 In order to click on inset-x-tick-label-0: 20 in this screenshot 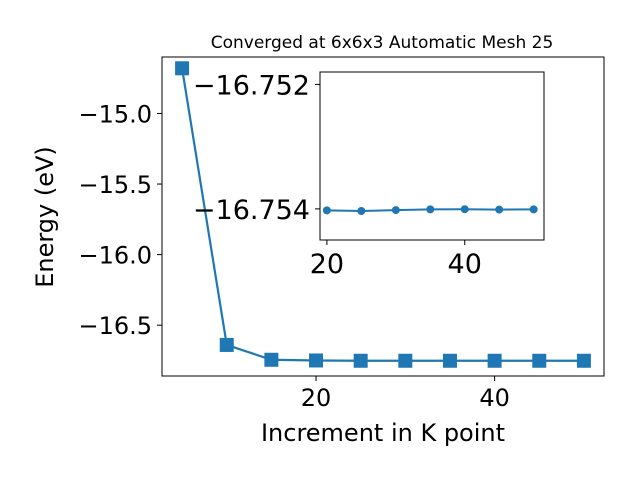, I will do `click(327, 264)`.